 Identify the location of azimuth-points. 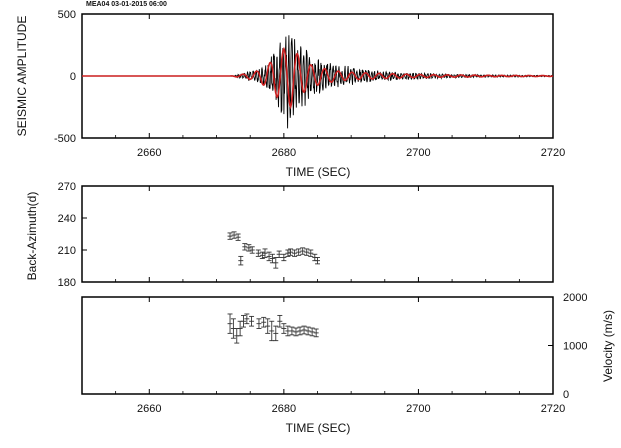
(273, 250).